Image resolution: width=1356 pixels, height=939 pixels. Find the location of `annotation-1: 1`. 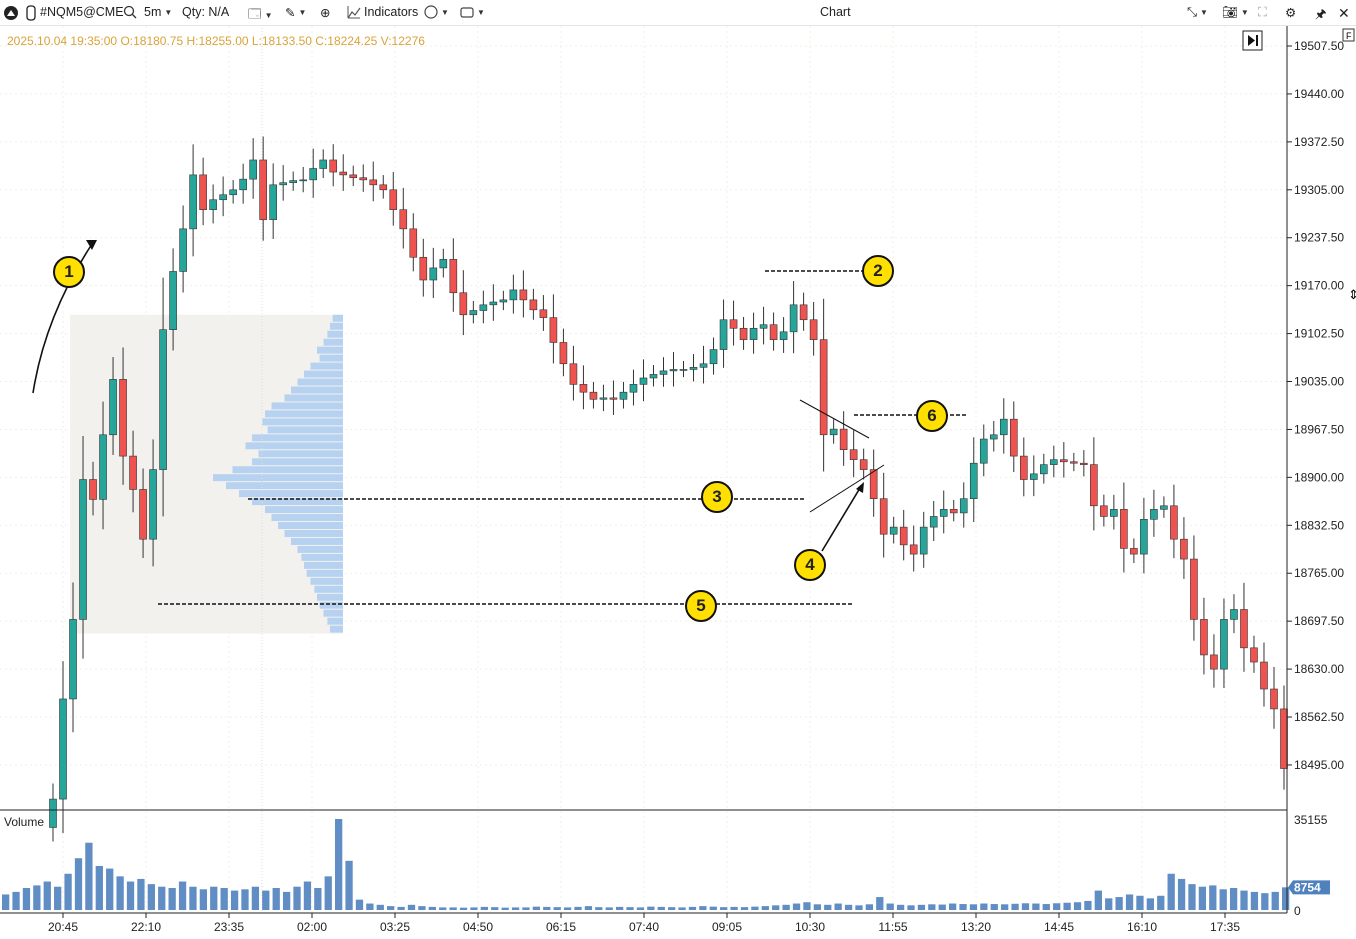

annotation-1: 1 is located at coordinates (69, 272).